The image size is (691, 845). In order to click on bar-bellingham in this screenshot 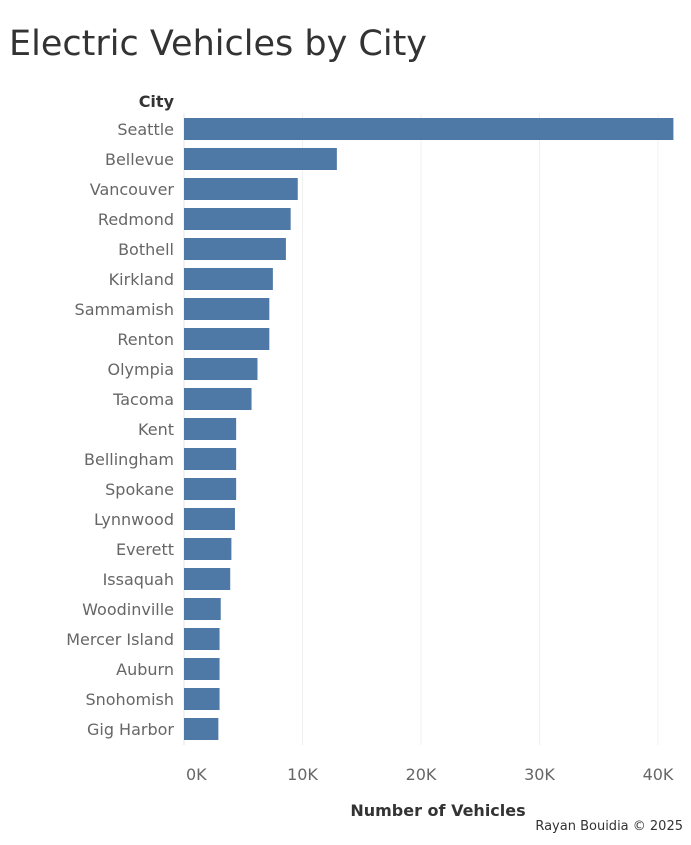, I will do `click(210, 459)`.